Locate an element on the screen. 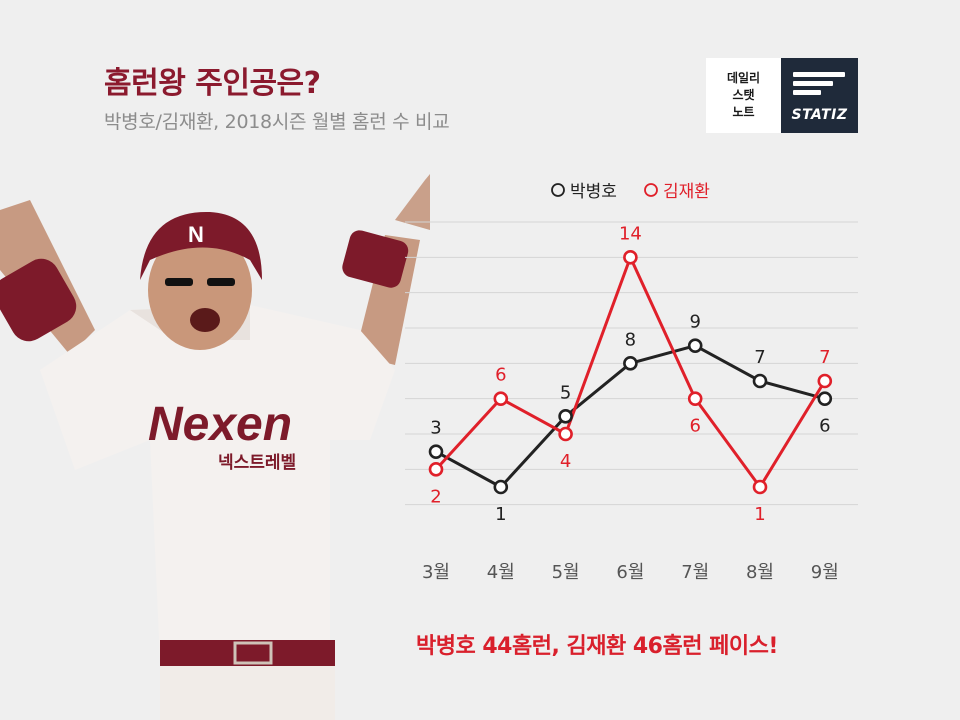 This screenshot has height=720, width=960. jersey-subtext: 넥스트레벨 is located at coordinates (257, 463).